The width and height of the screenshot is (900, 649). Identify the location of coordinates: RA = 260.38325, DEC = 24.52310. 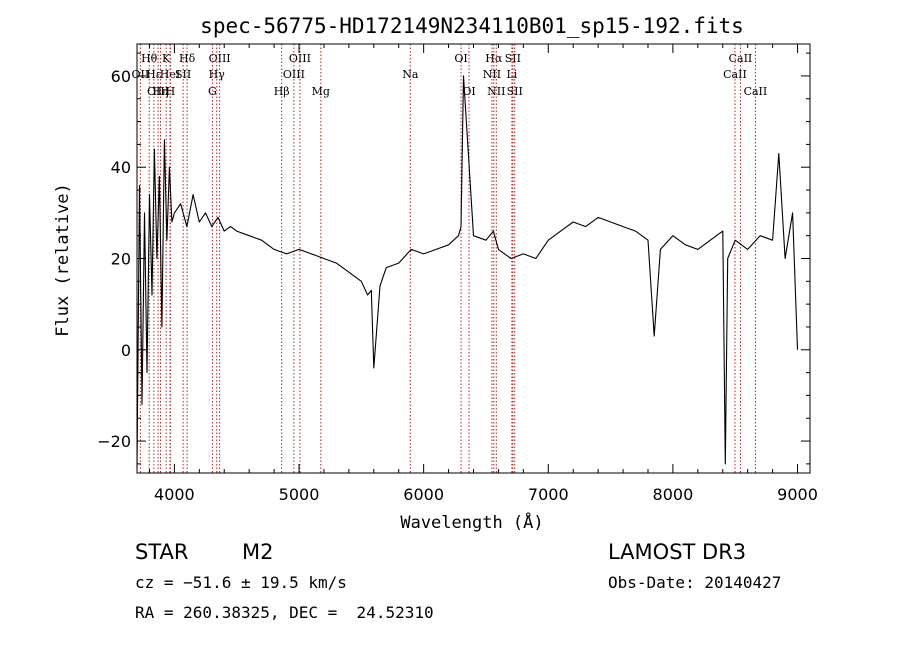
(284, 612).